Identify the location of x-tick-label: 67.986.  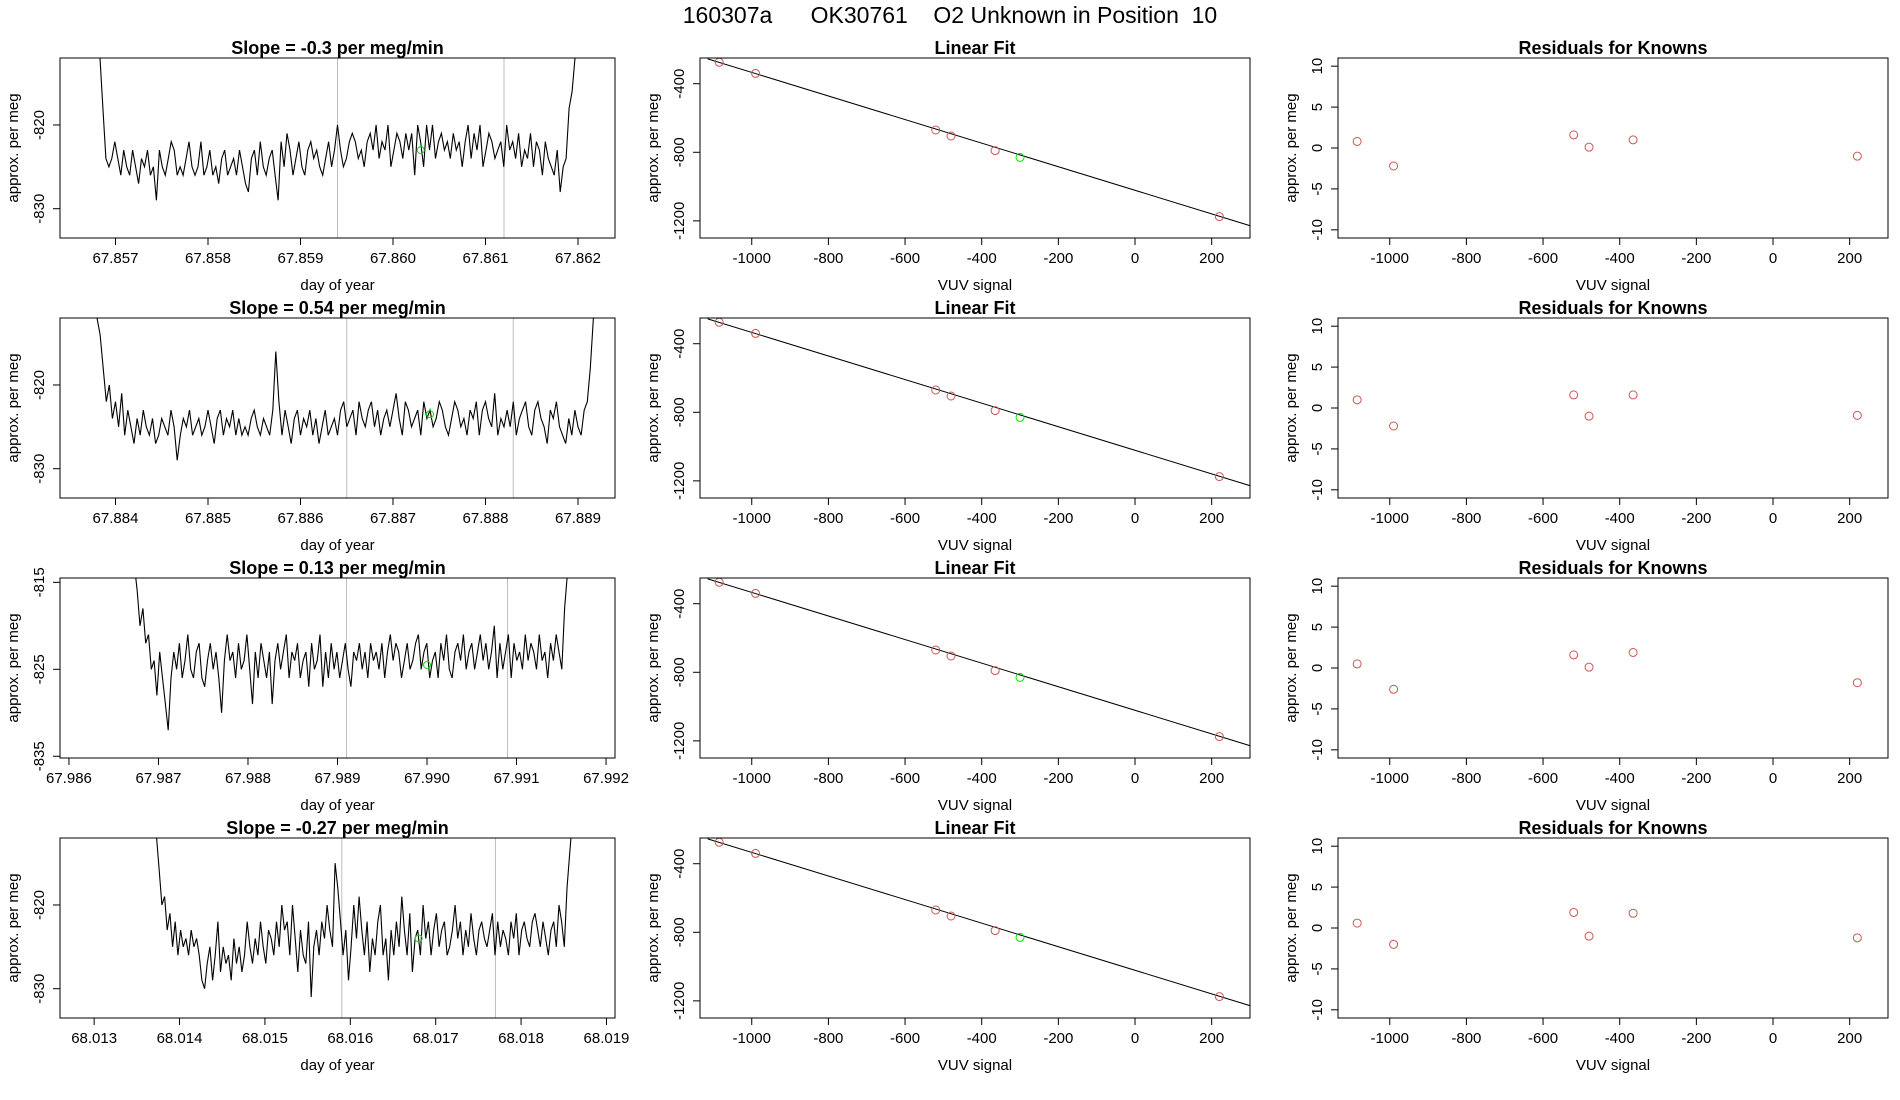
(69, 778).